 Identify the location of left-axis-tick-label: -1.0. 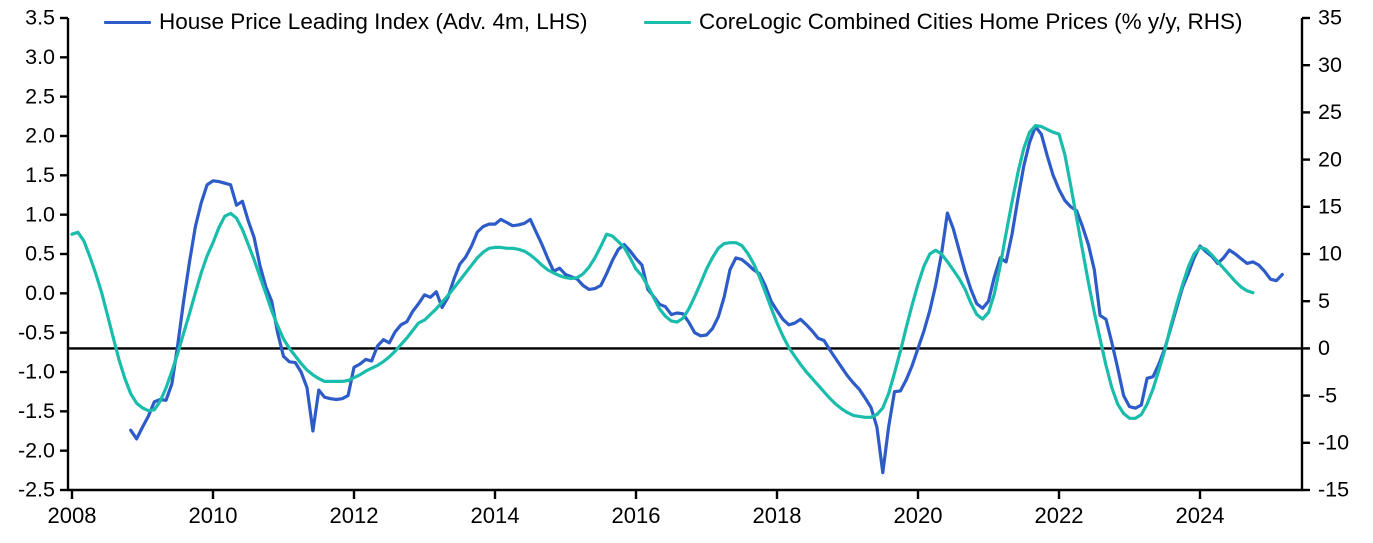
(36, 372).